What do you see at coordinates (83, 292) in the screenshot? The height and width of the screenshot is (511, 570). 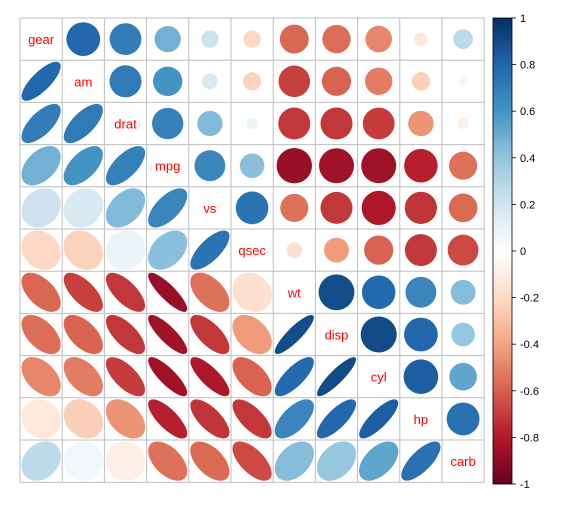 I see `corr-ellipse-wt-am` at bounding box center [83, 292].